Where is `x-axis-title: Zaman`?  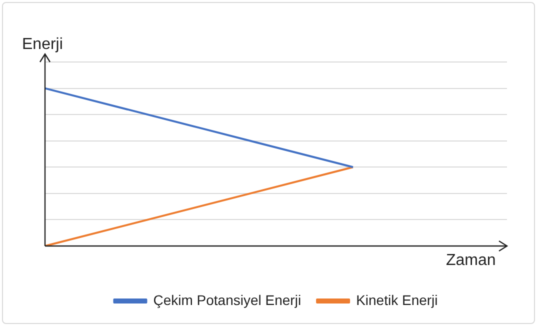 x-axis-title: Zaman is located at coordinates (471, 261).